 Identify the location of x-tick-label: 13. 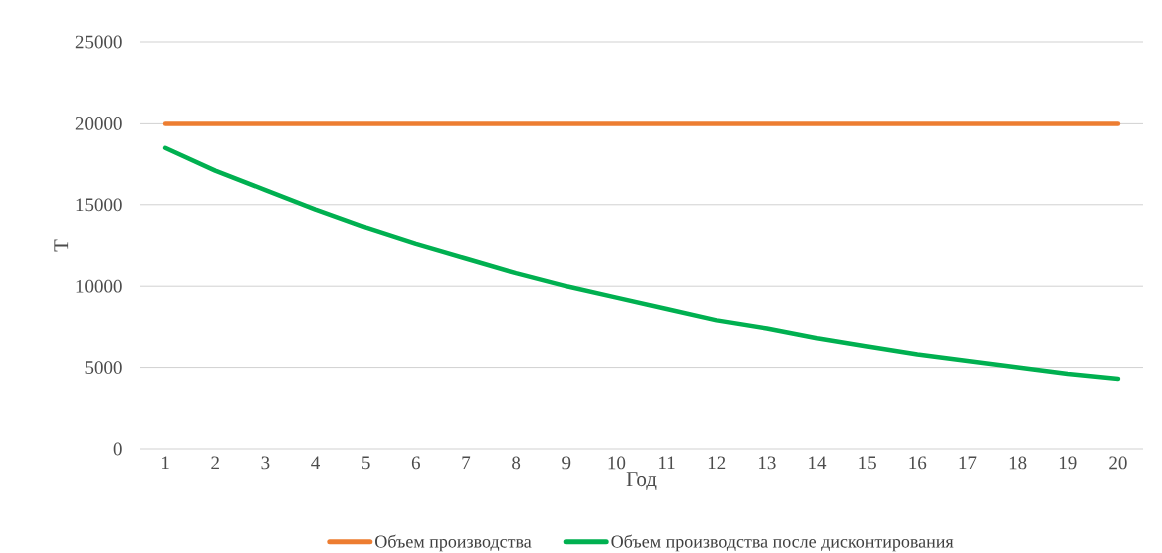
(767, 463).